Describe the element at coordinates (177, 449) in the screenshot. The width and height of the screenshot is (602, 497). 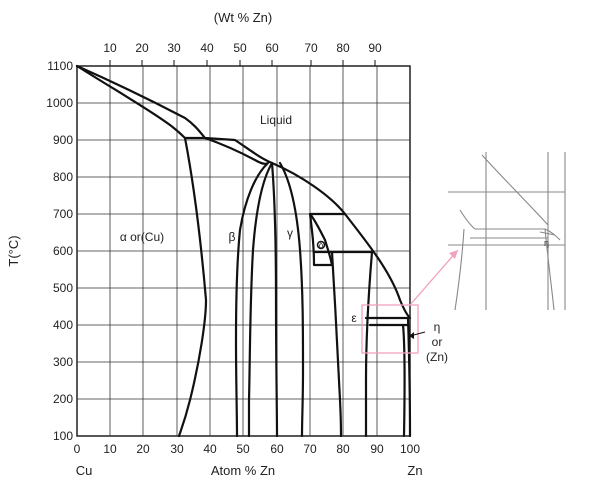
I see `bottom-tick-30: 30` at that location.